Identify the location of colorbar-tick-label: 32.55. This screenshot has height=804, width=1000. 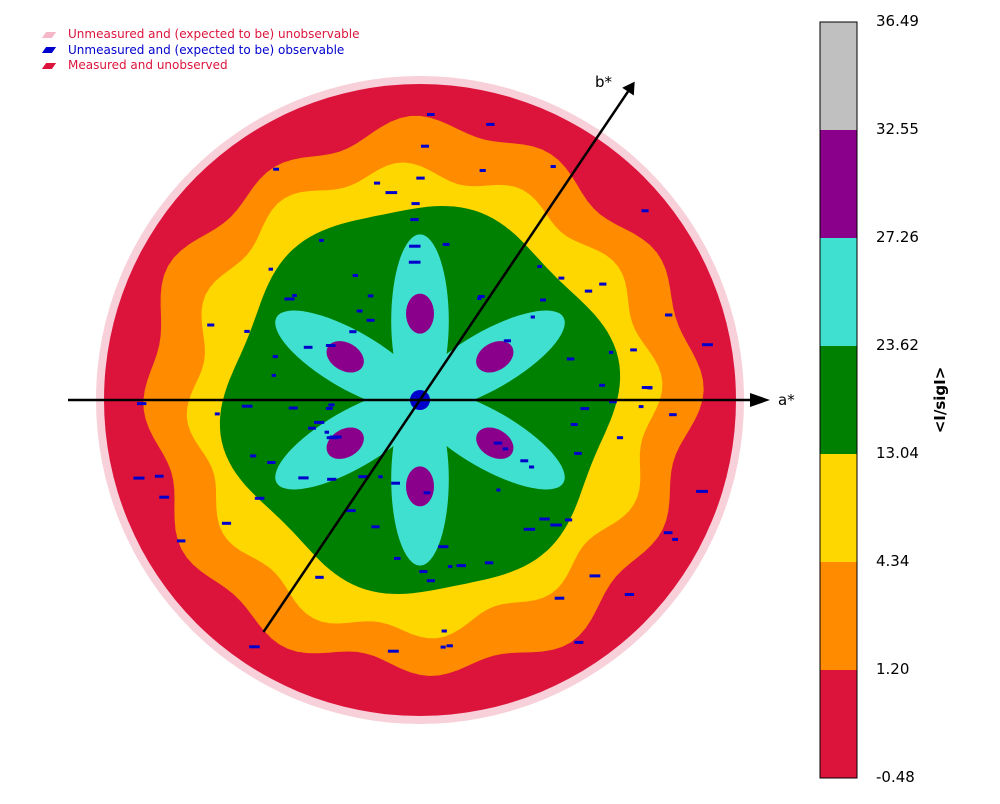
(897, 129).